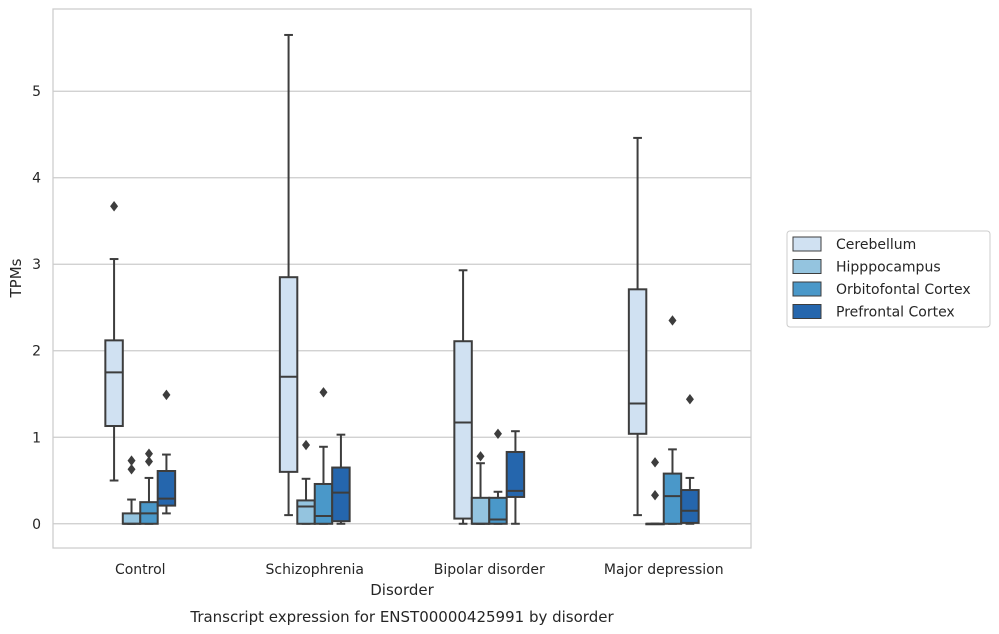  Describe the element at coordinates (36, 92) in the screenshot. I see `y-tick-label: 5` at that location.